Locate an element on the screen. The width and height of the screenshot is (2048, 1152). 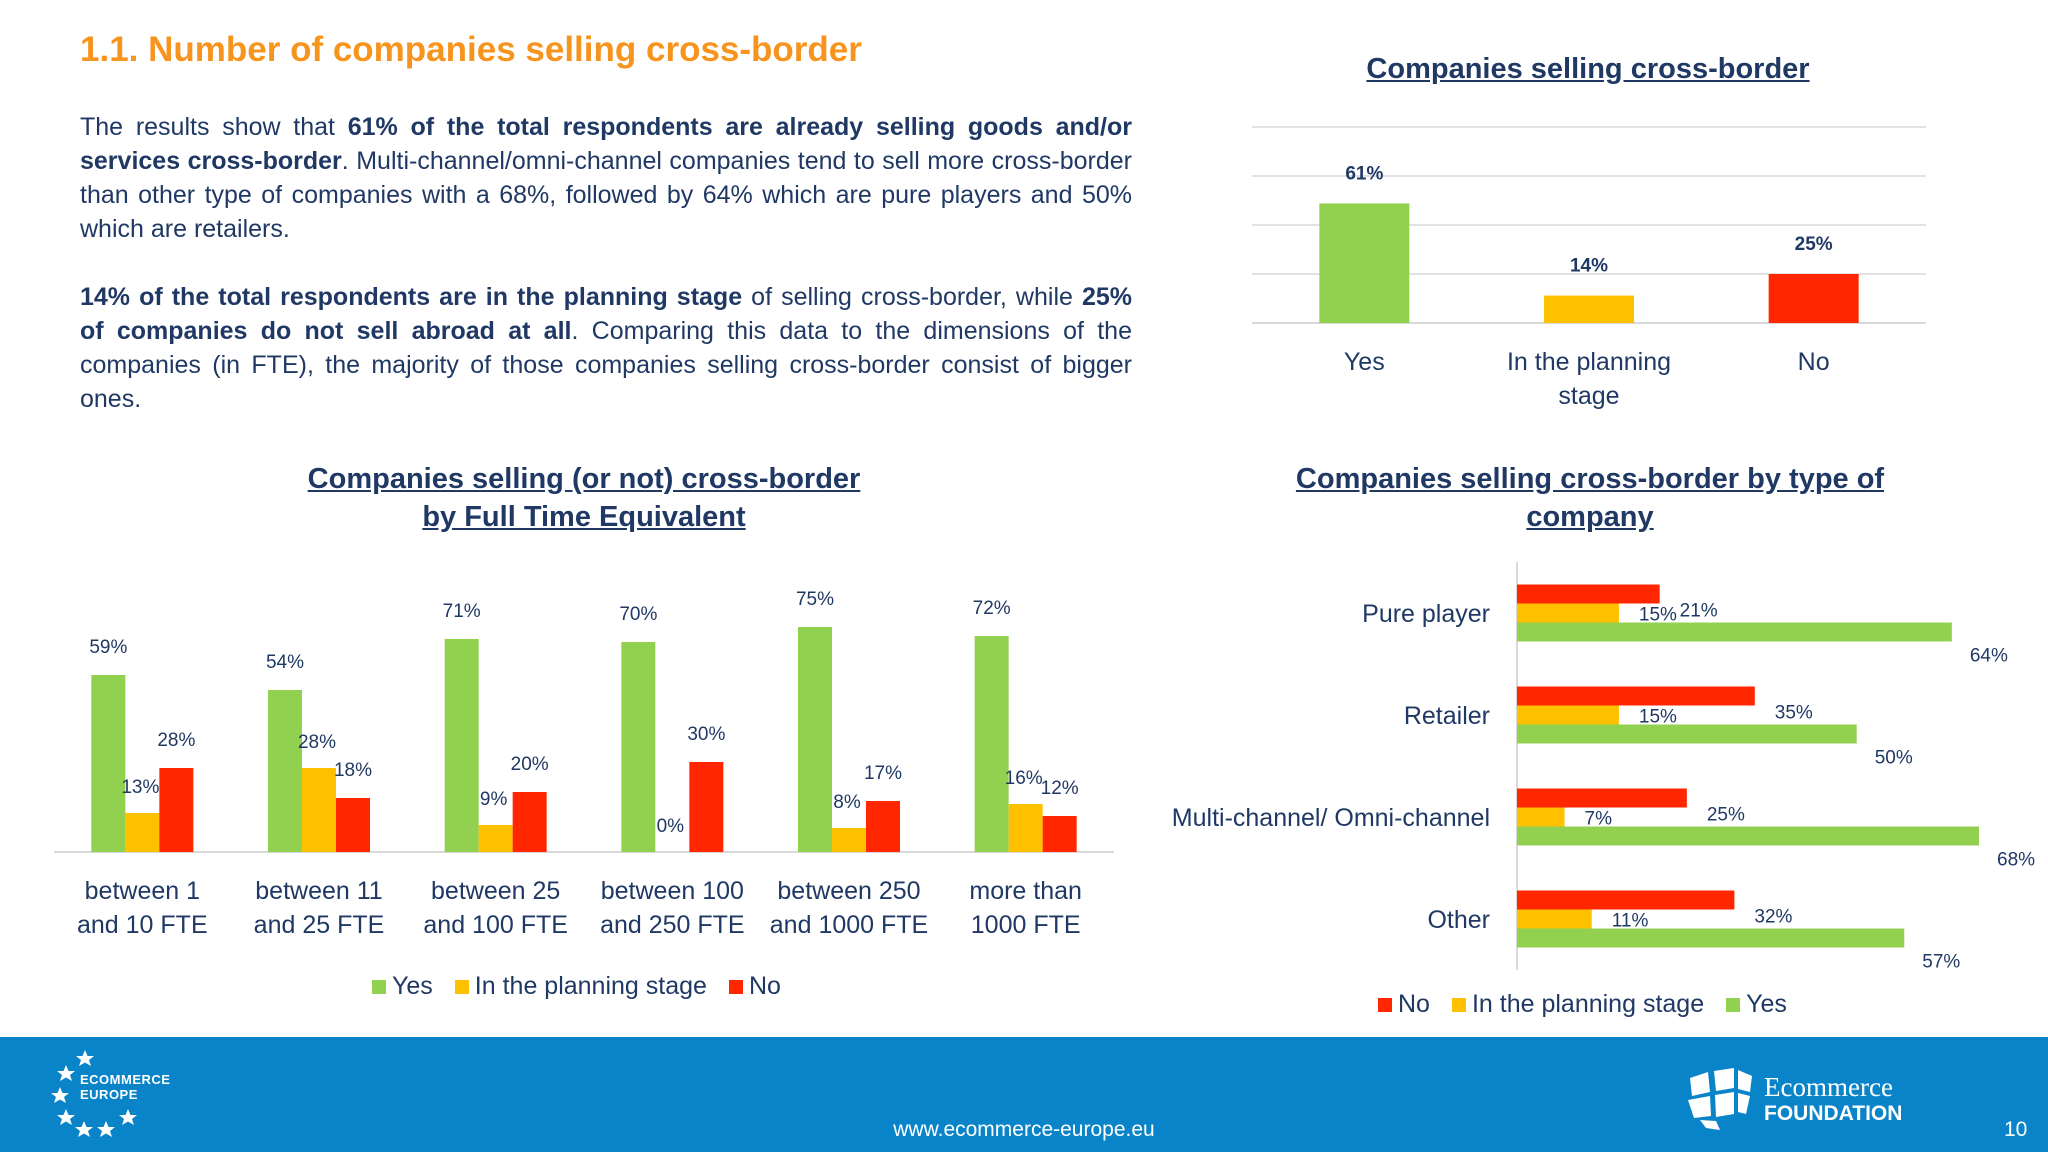
chart2-data-label: 0% is located at coordinates (671, 826).